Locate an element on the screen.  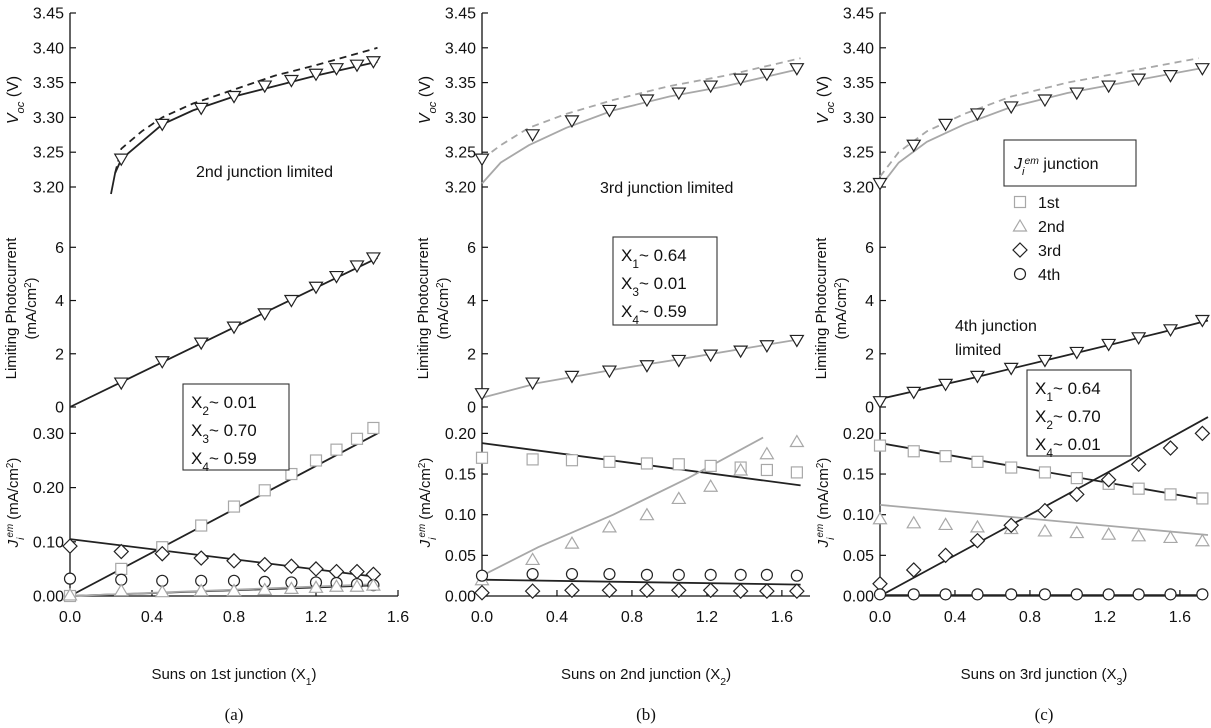
j-y-tick-label: 0.05 is located at coordinates (858, 556).